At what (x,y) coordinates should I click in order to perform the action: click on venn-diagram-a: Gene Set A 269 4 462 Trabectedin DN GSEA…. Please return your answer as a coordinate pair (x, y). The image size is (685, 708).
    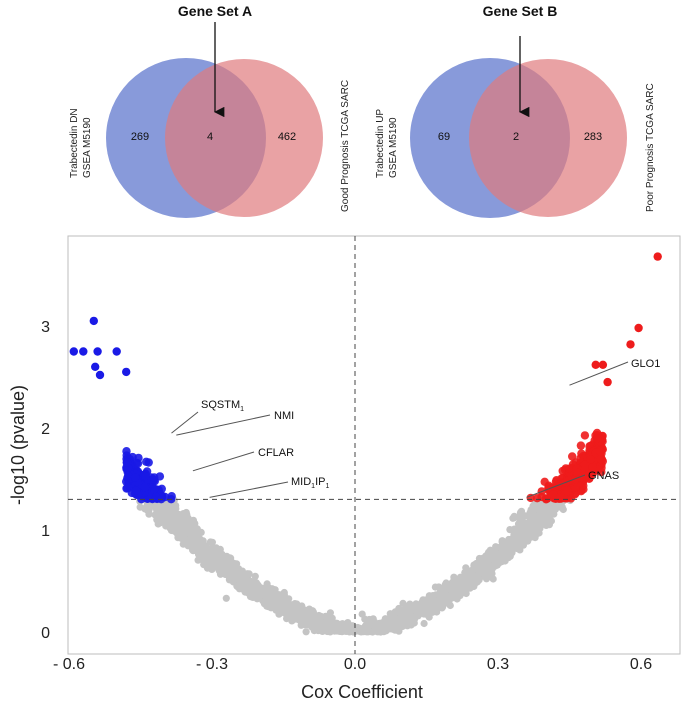
    Looking at the image, I should click on (210, 110).